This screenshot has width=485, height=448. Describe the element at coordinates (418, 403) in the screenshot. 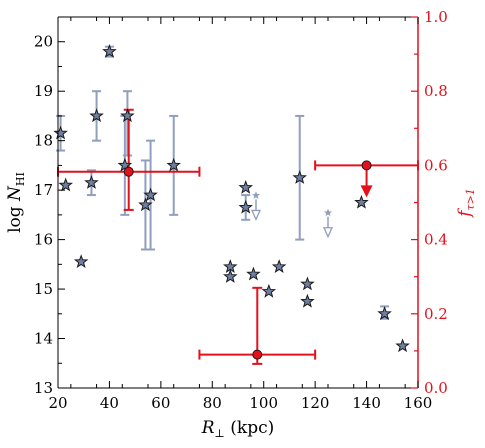

I see `x-tick-label: 160` at that location.